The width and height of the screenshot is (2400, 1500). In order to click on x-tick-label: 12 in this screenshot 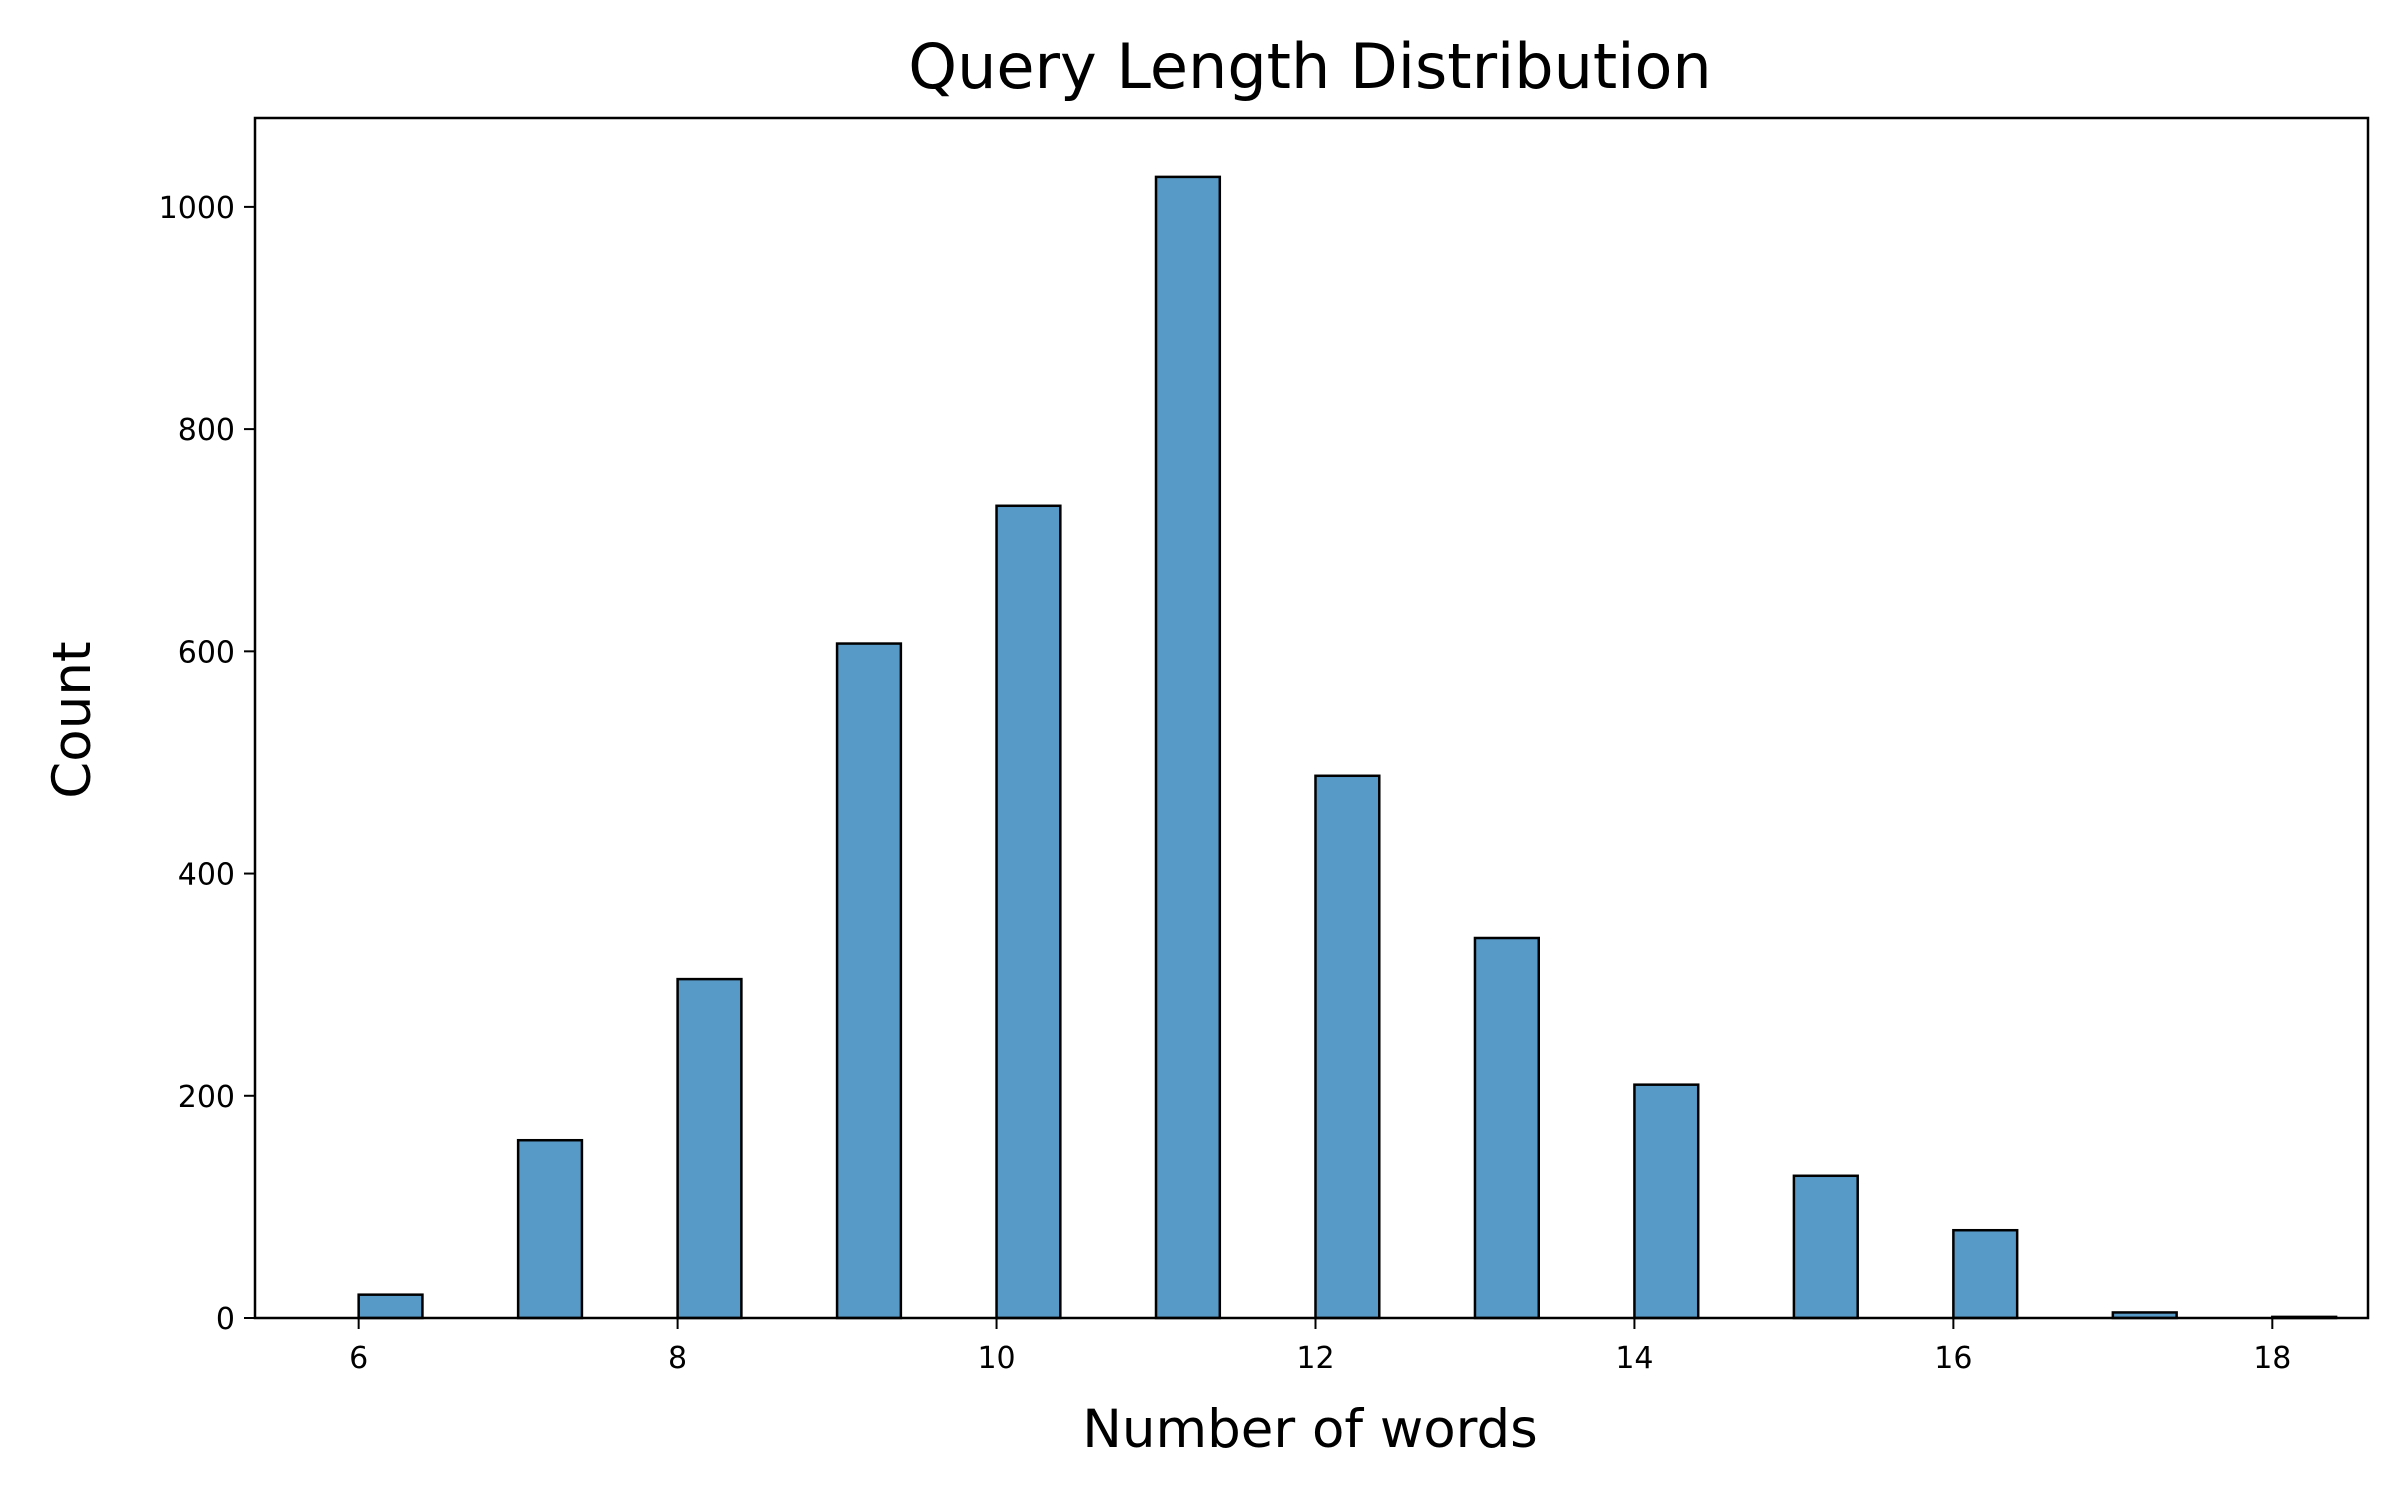, I will do `click(1315, 1358)`.